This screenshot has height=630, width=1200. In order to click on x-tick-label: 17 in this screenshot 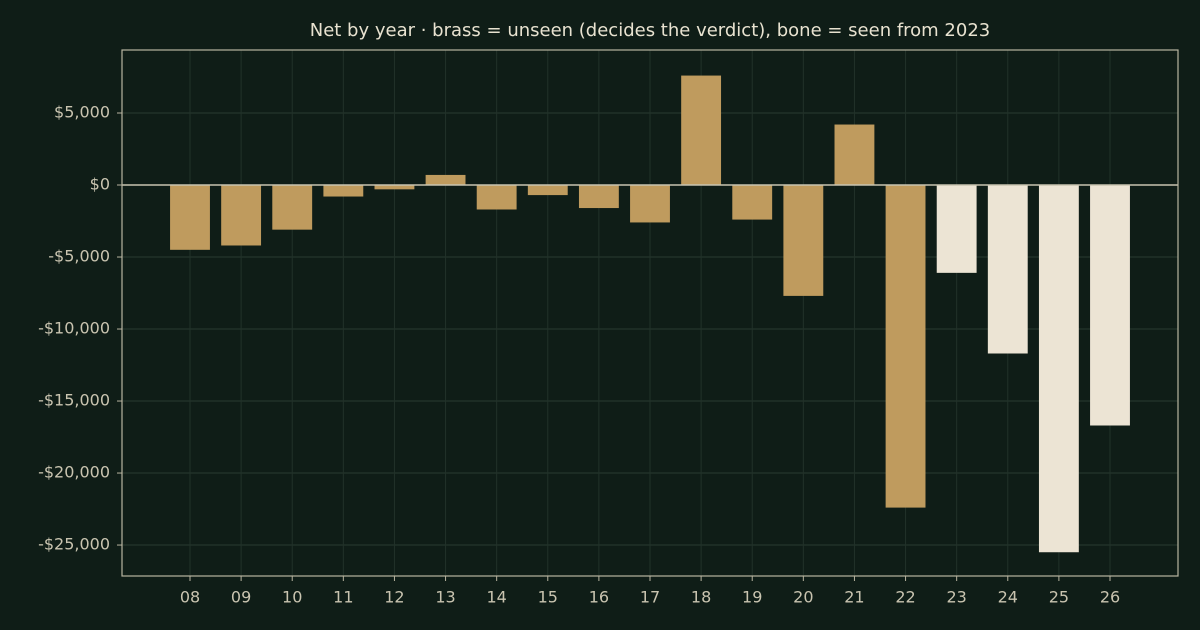, I will do `click(650, 597)`.